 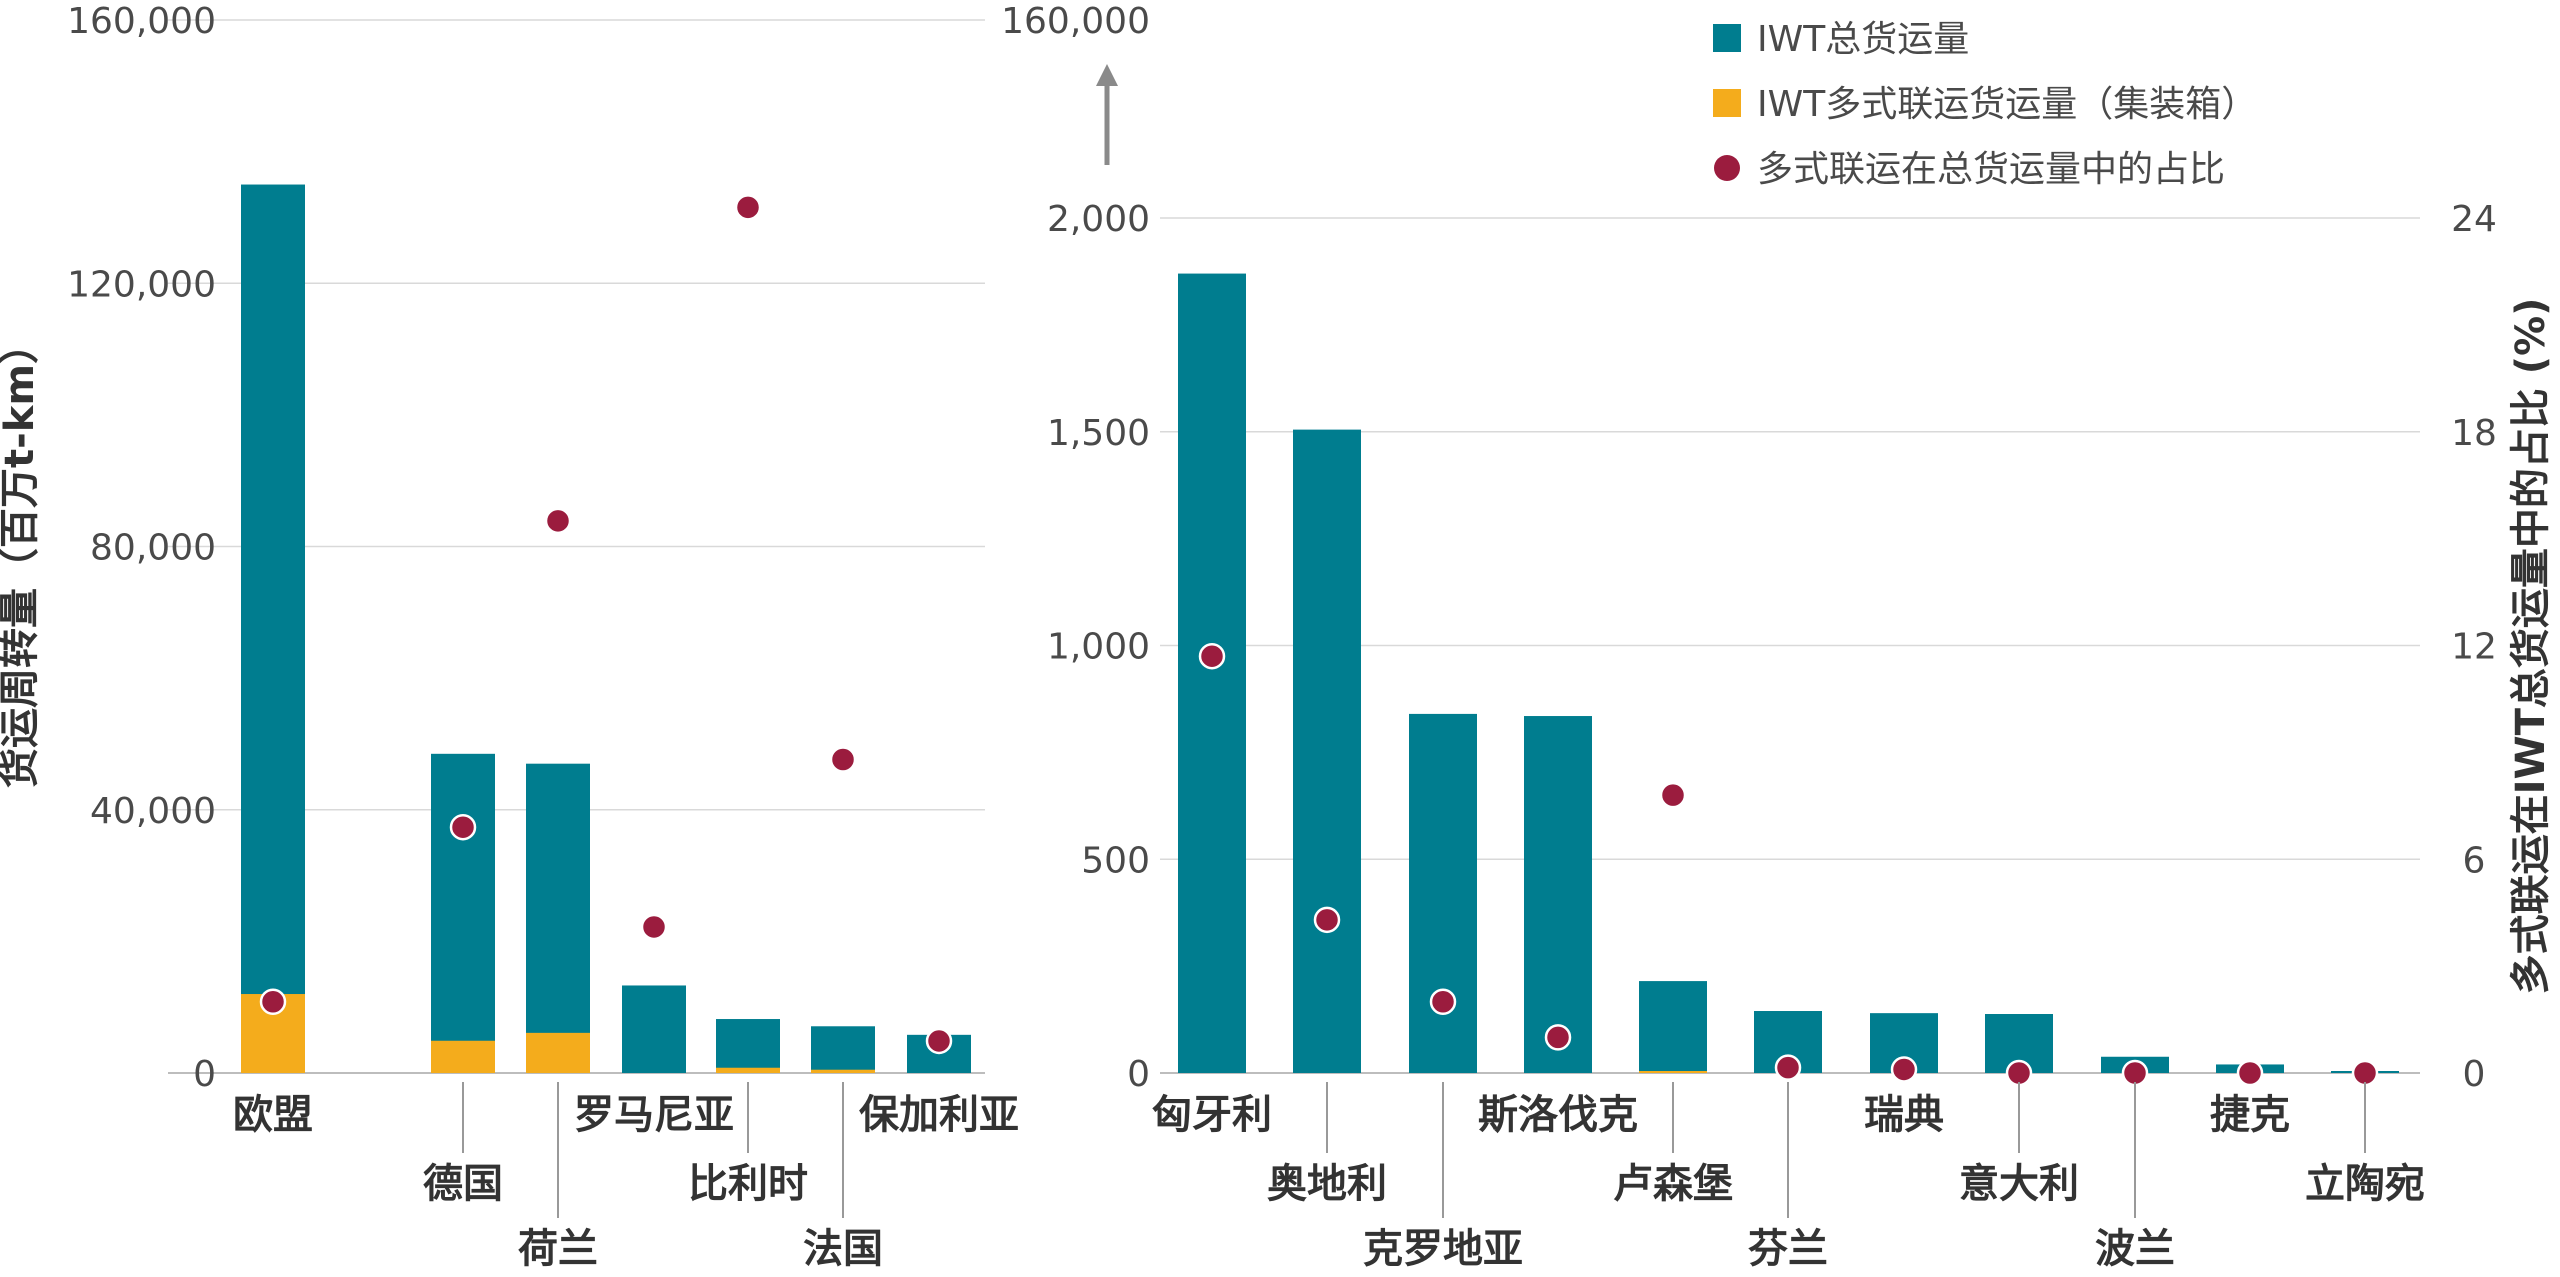 I want to click on legend-label: IWT多式联运货运量（集装箱）, so click(x=2007, y=104).